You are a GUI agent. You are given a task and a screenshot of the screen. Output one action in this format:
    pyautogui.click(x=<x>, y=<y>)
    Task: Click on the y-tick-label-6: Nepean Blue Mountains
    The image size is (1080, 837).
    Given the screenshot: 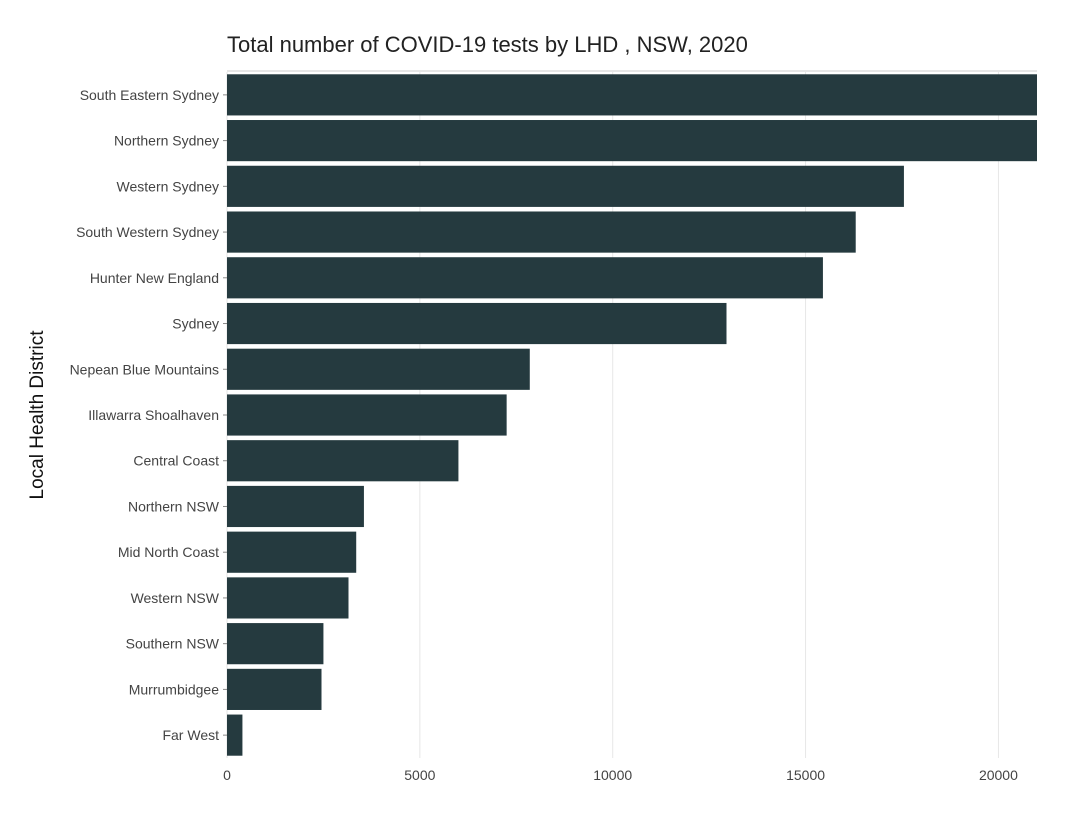 What is the action you would take?
    pyautogui.click(x=144, y=369)
    